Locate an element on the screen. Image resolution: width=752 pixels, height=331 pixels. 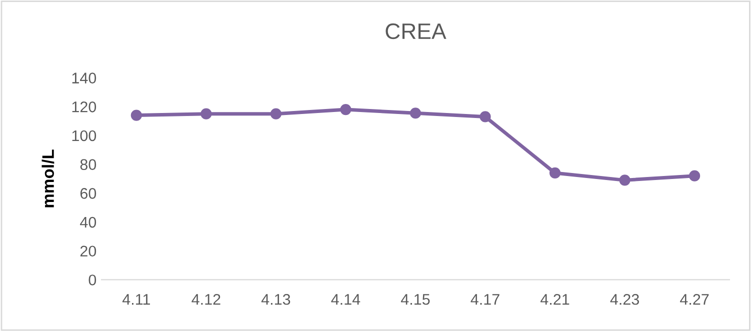
y-tick-label: 40 is located at coordinates (88, 222).